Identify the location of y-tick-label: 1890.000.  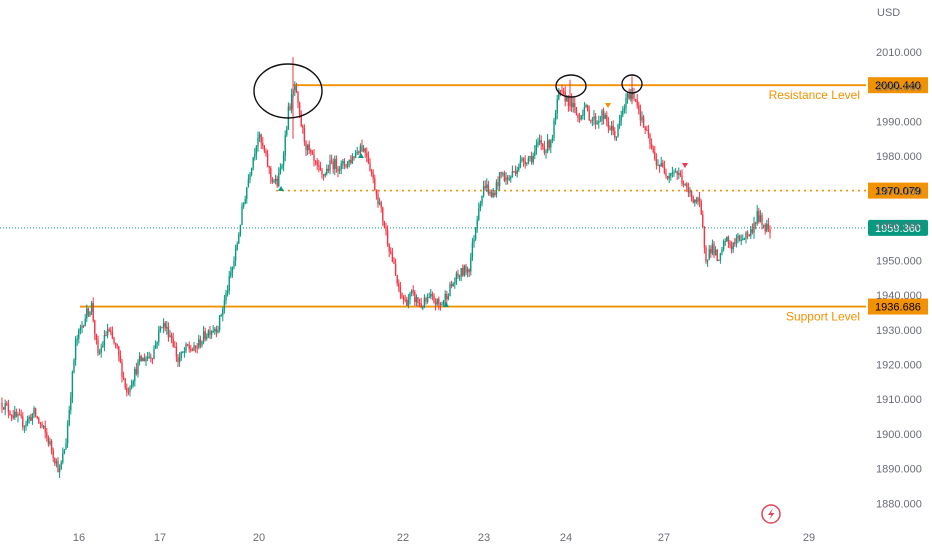
(899, 470).